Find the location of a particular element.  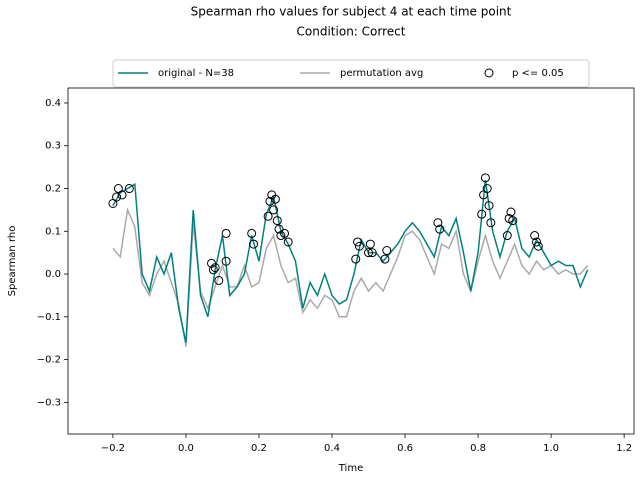

x-axis-label: Time is located at coordinates (350, 468).